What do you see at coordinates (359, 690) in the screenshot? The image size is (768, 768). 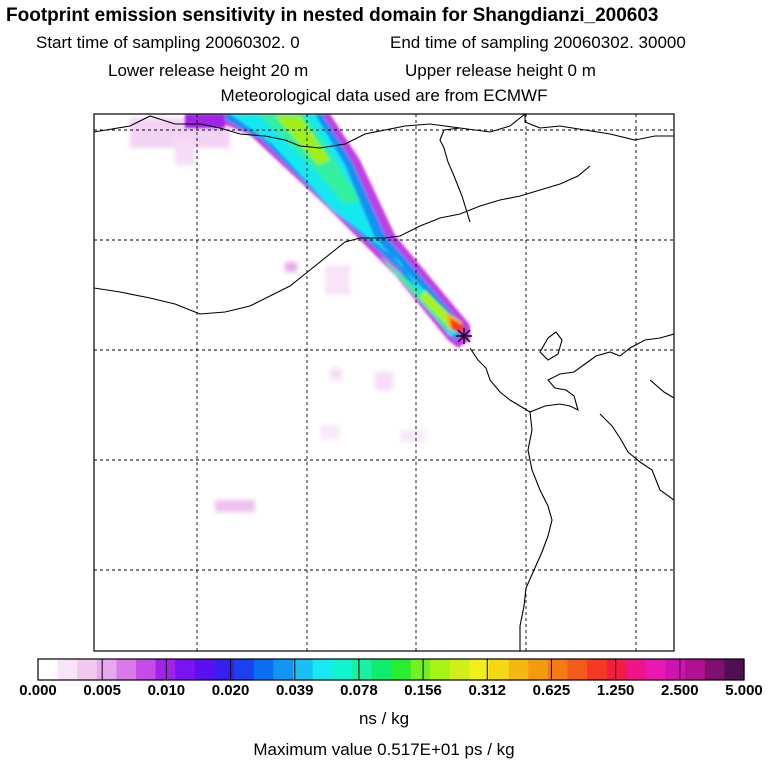 I see `colorbar-tick-label: 0.078` at bounding box center [359, 690].